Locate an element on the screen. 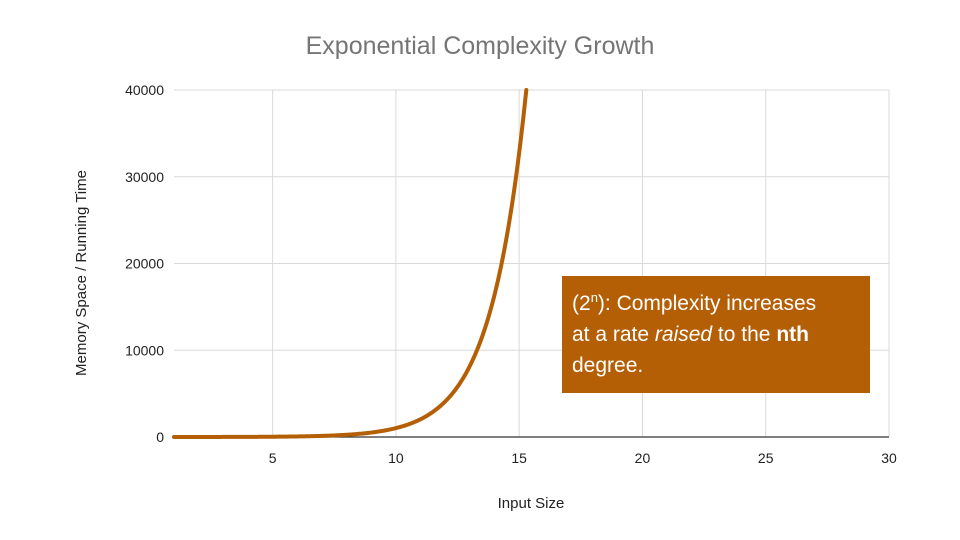 Image resolution: width=960 pixels, height=540 pixels. annotation-line2-bold: nth is located at coordinates (792, 334).